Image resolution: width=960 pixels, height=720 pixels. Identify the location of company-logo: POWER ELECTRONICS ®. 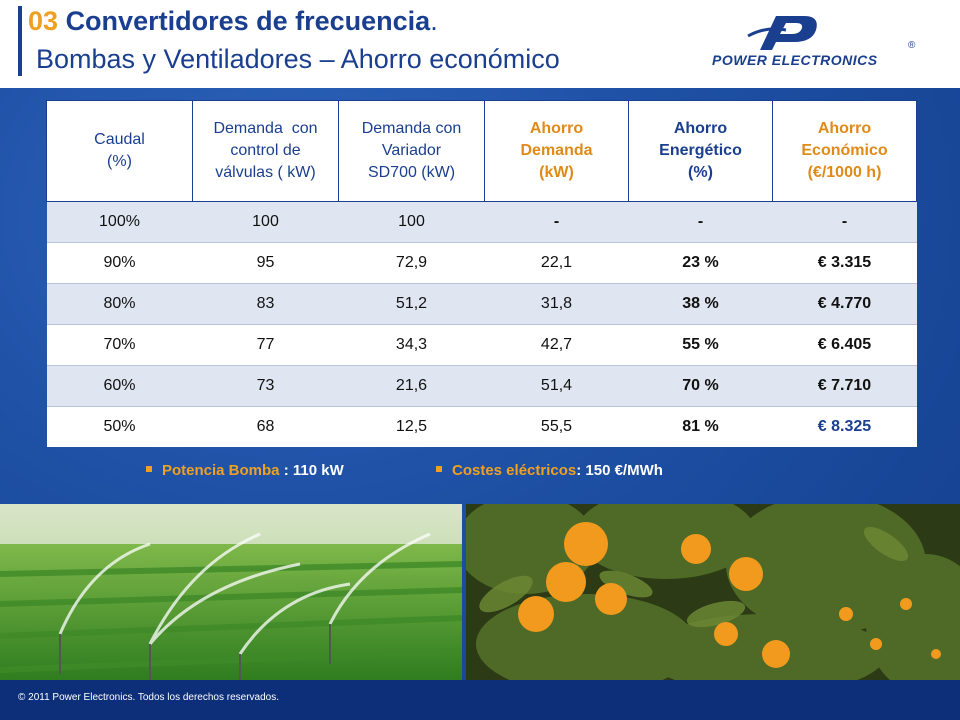
(817, 40).